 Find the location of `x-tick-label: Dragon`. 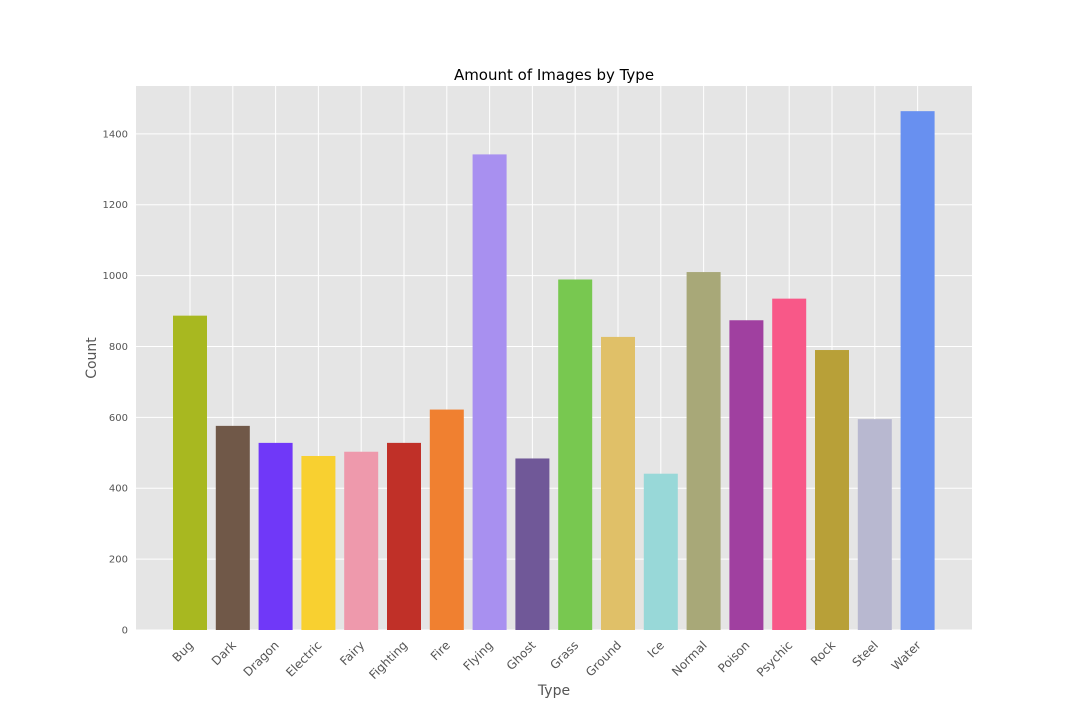

x-tick-label: Dragon is located at coordinates (261, 658).